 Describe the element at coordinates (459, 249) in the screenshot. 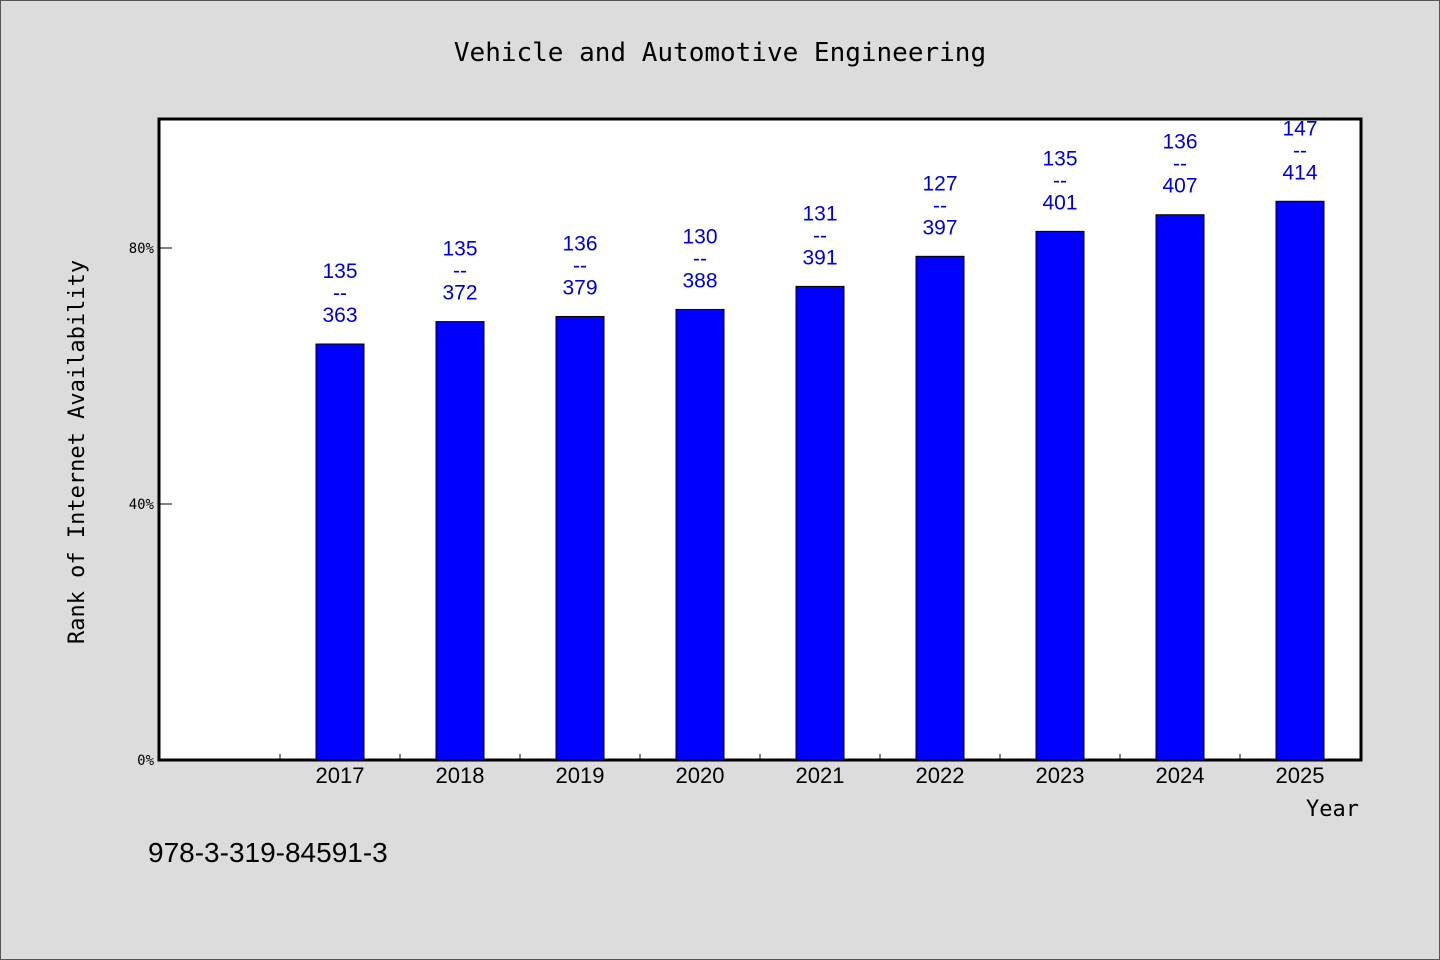

I see `data-label-2018-line1: 135` at that location.